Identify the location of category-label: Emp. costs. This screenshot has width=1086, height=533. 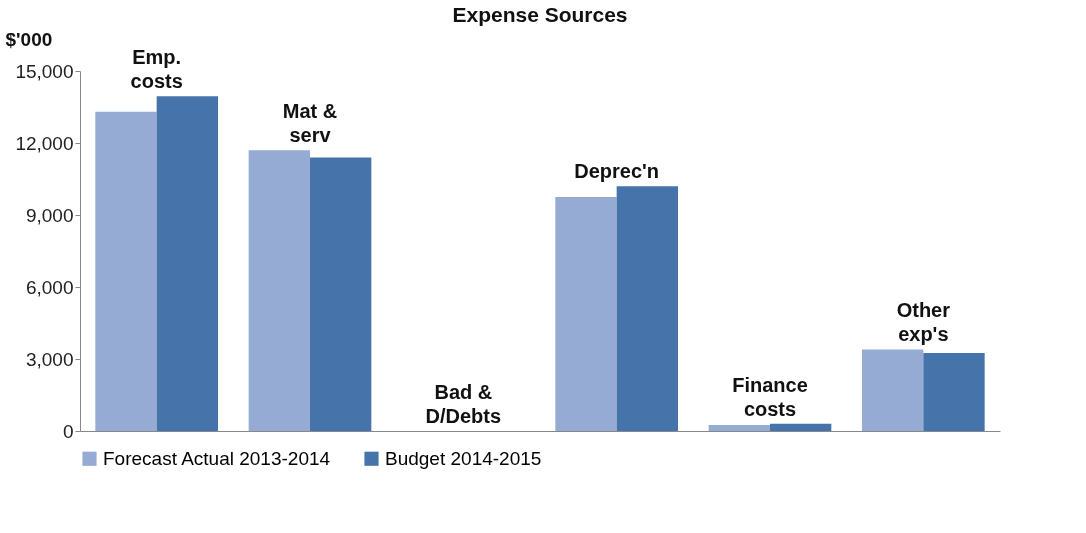
(156, 69).